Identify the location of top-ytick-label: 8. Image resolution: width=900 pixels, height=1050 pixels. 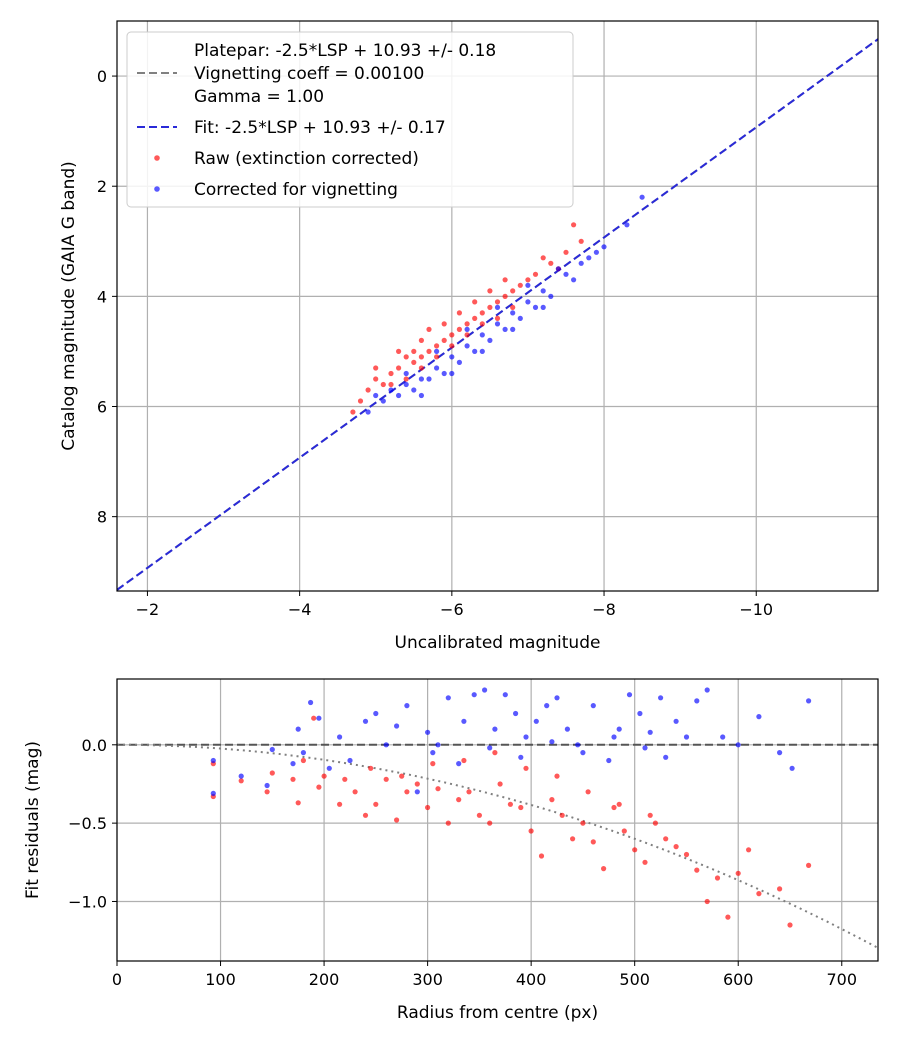
(102, 517).